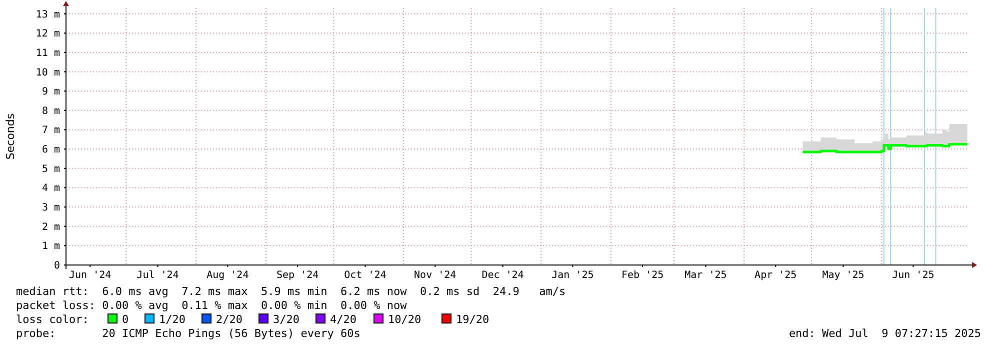 The width and height of the screenshot is (997, 347). What do you see at coordinates (52, 319) in the screenshot?
I see `legend-title: loss color:` at bounding box center [52, 319].